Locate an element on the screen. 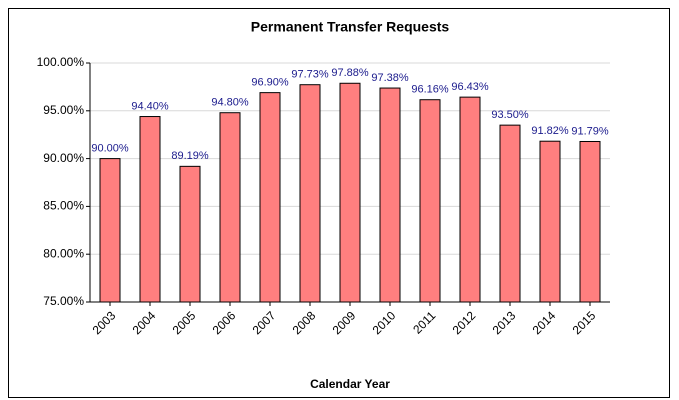 The height and width of the screenshot is (400, 679). value-label: 89.19% is located at coordinates (190, 156).